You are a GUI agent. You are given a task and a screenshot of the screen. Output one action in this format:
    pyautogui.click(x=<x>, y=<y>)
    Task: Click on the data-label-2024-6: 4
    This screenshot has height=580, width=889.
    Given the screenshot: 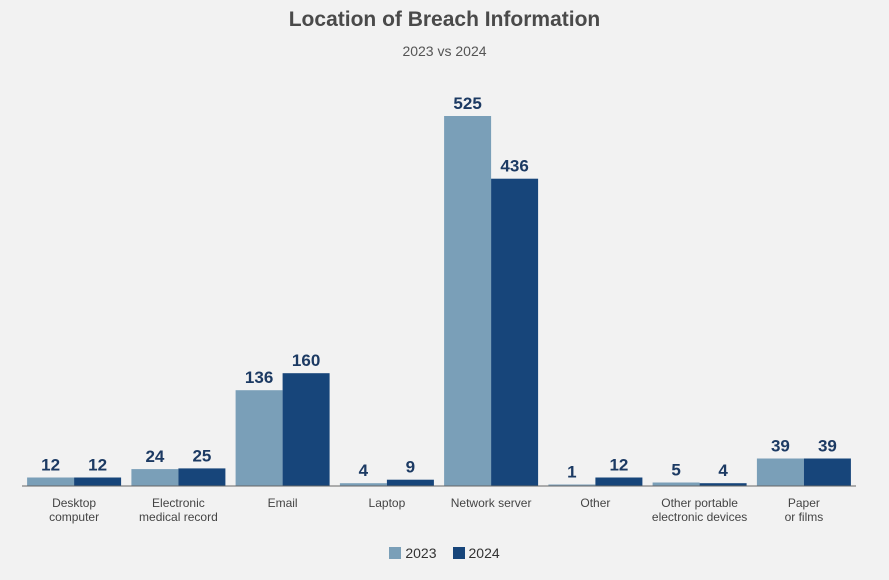 What is the action you would take?
    pyautogui.click(x=723, y=470)
    